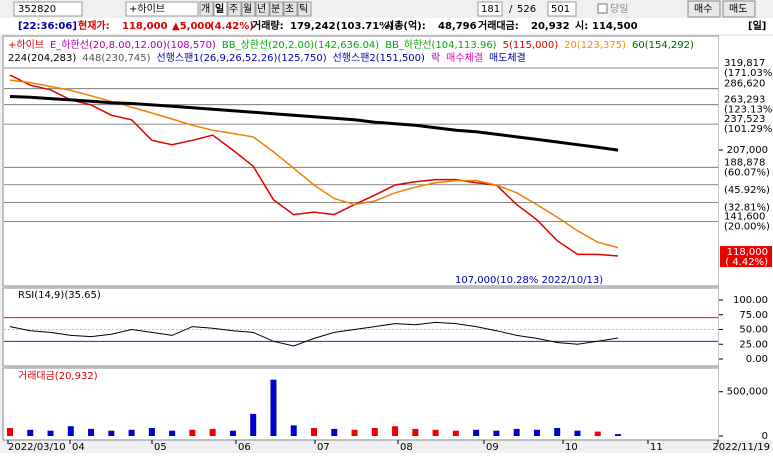 The width and height of the screenshot is (773, 457). What do you see at coordinates (753, 344) in the screenshot?
I see `y-tick-label: 25.00` at bounding box center [753, 344].